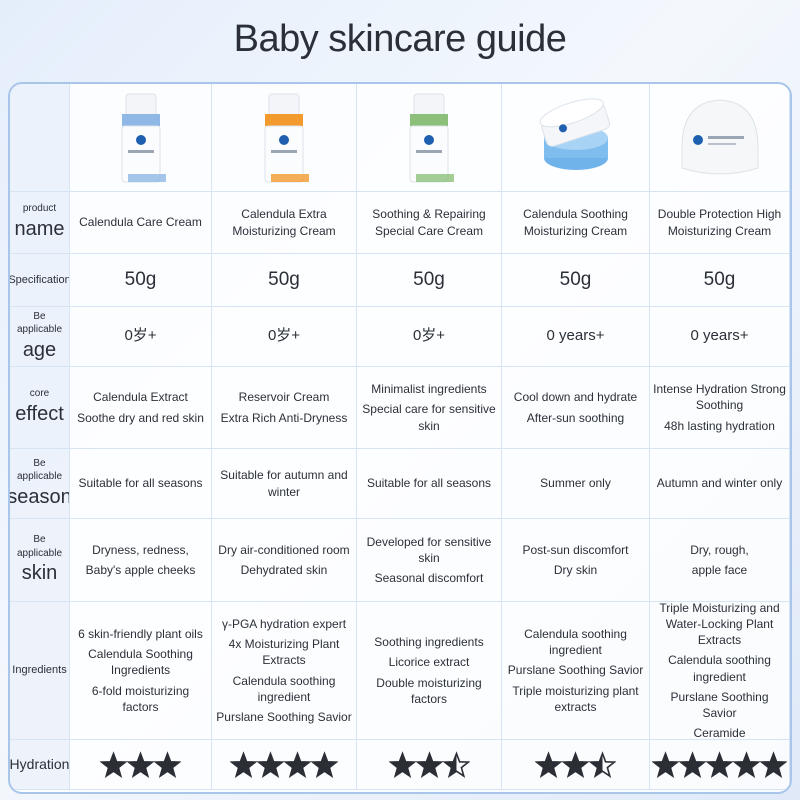  What do you see at coordinates (284, 623) in the screenshot?
I see `cell-text: γ-PGA hydration expert` at bounding box center [284, 623].